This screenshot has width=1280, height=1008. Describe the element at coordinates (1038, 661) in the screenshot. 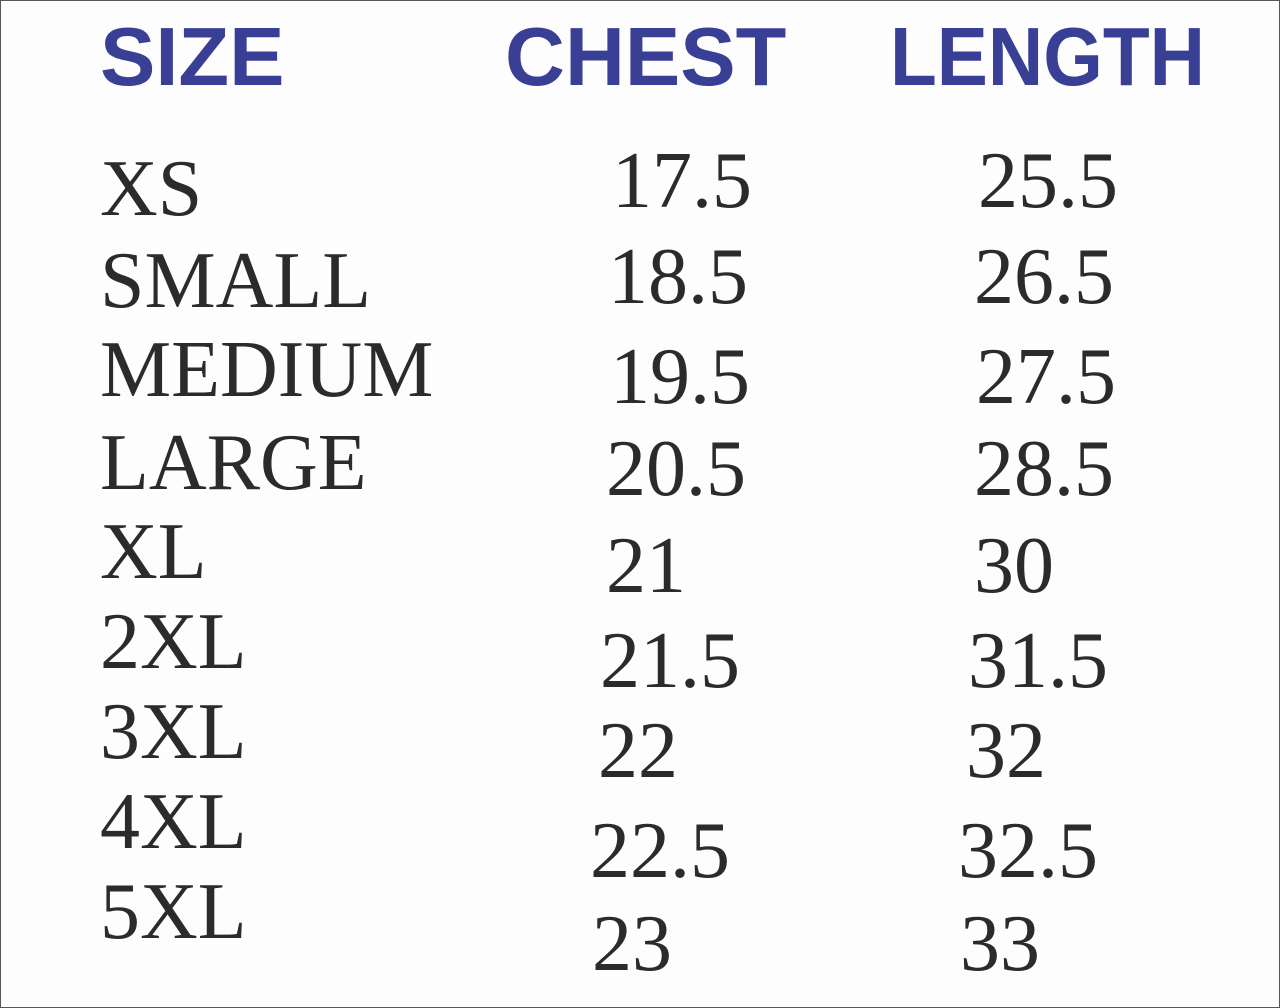

I see `length-cell: 31.5` at that location.